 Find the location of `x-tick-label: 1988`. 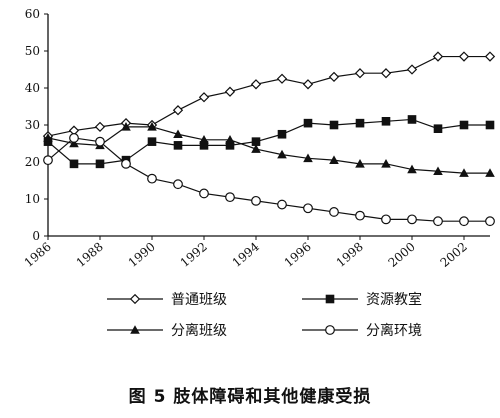

x-tick-label: 1988 is located at coordinates (90, 255).